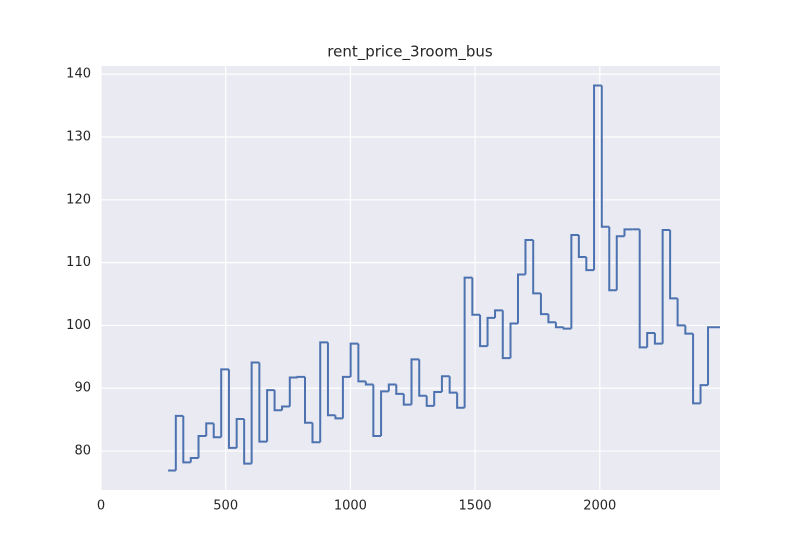 The height and width of the screenshot is (554, 800). What do you see at coordinates (78, 74) in the screenshot?
I see `y-tick-label: 140` at bounding box center [78, 74].